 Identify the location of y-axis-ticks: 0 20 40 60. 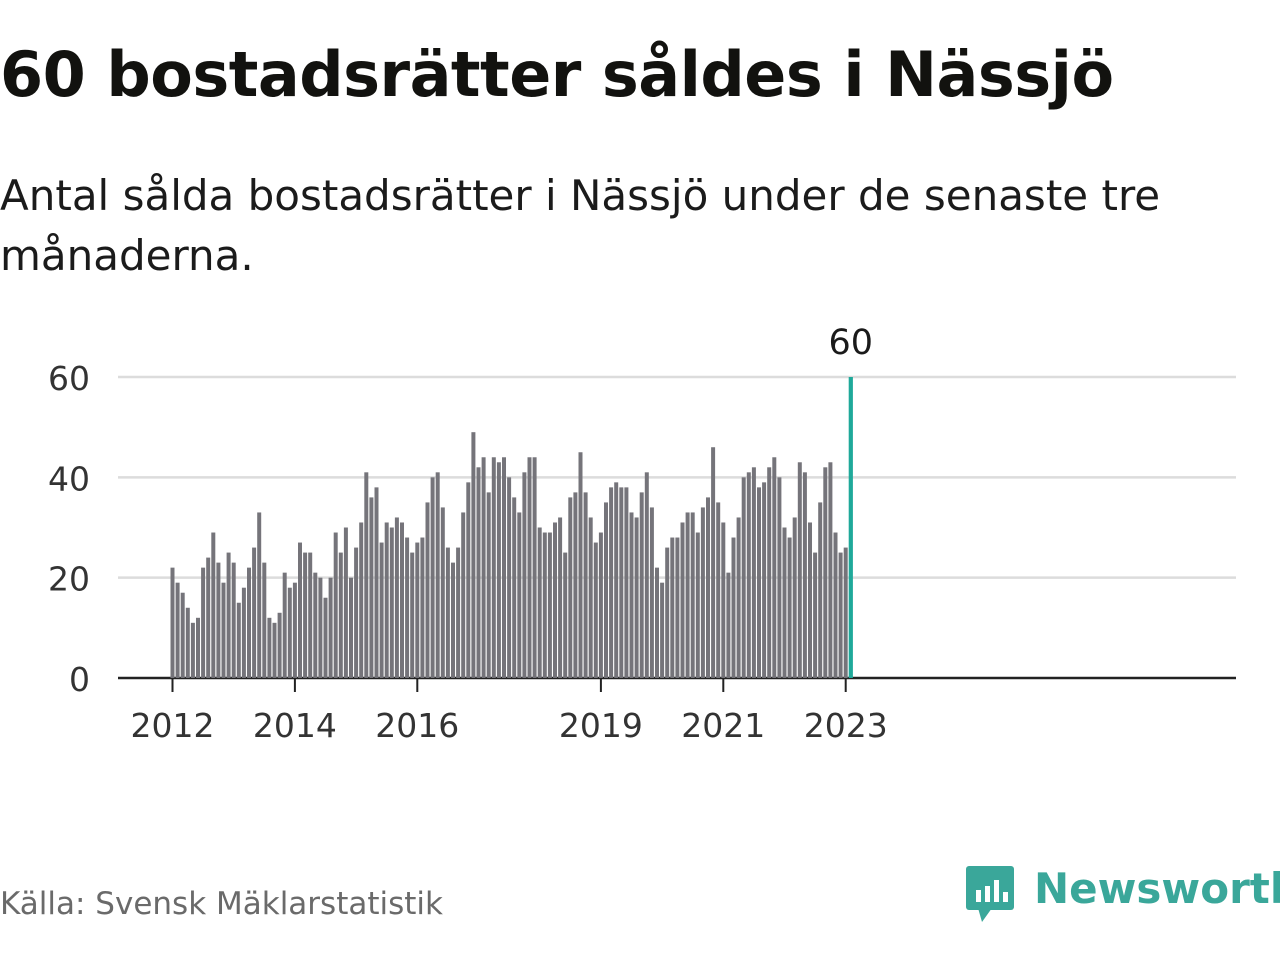
(69, 529).